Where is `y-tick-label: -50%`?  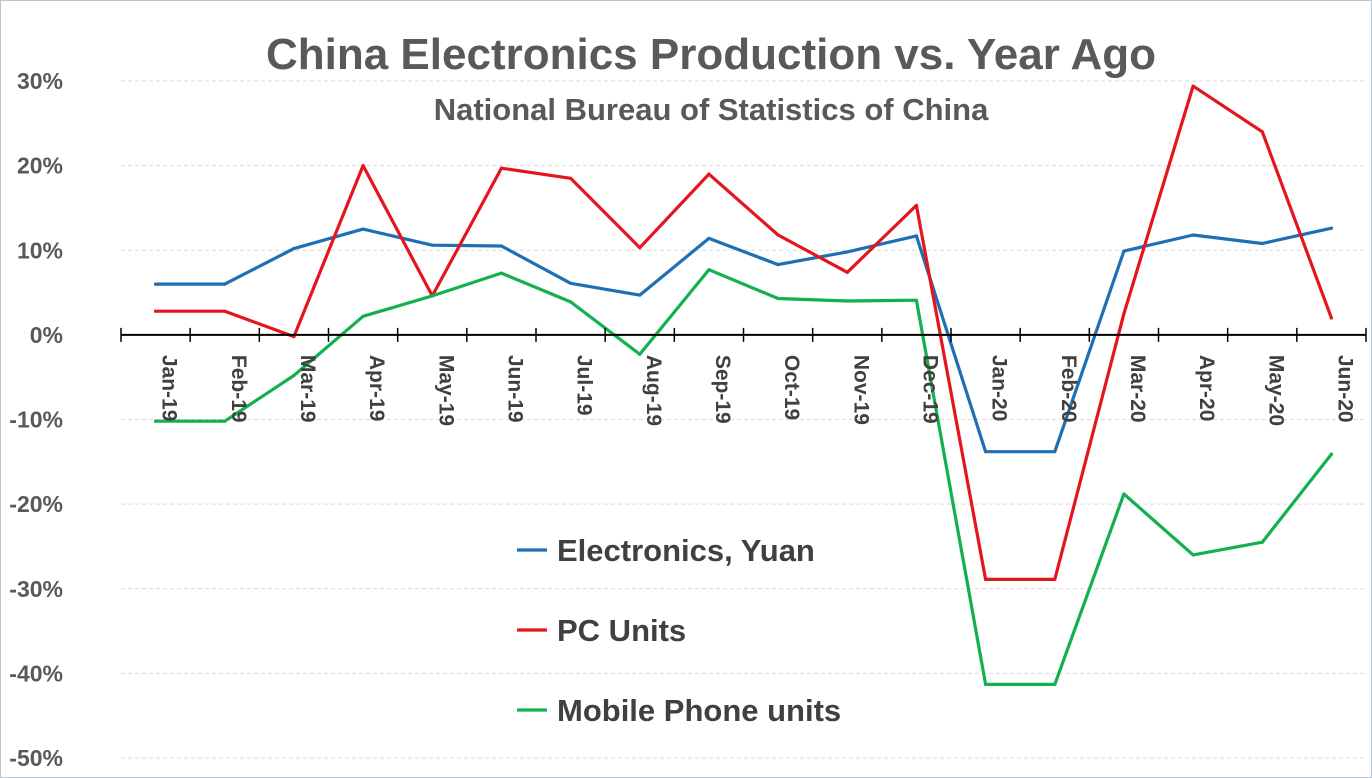 y-tick-label: -50% is located at coordinates (36, 758).